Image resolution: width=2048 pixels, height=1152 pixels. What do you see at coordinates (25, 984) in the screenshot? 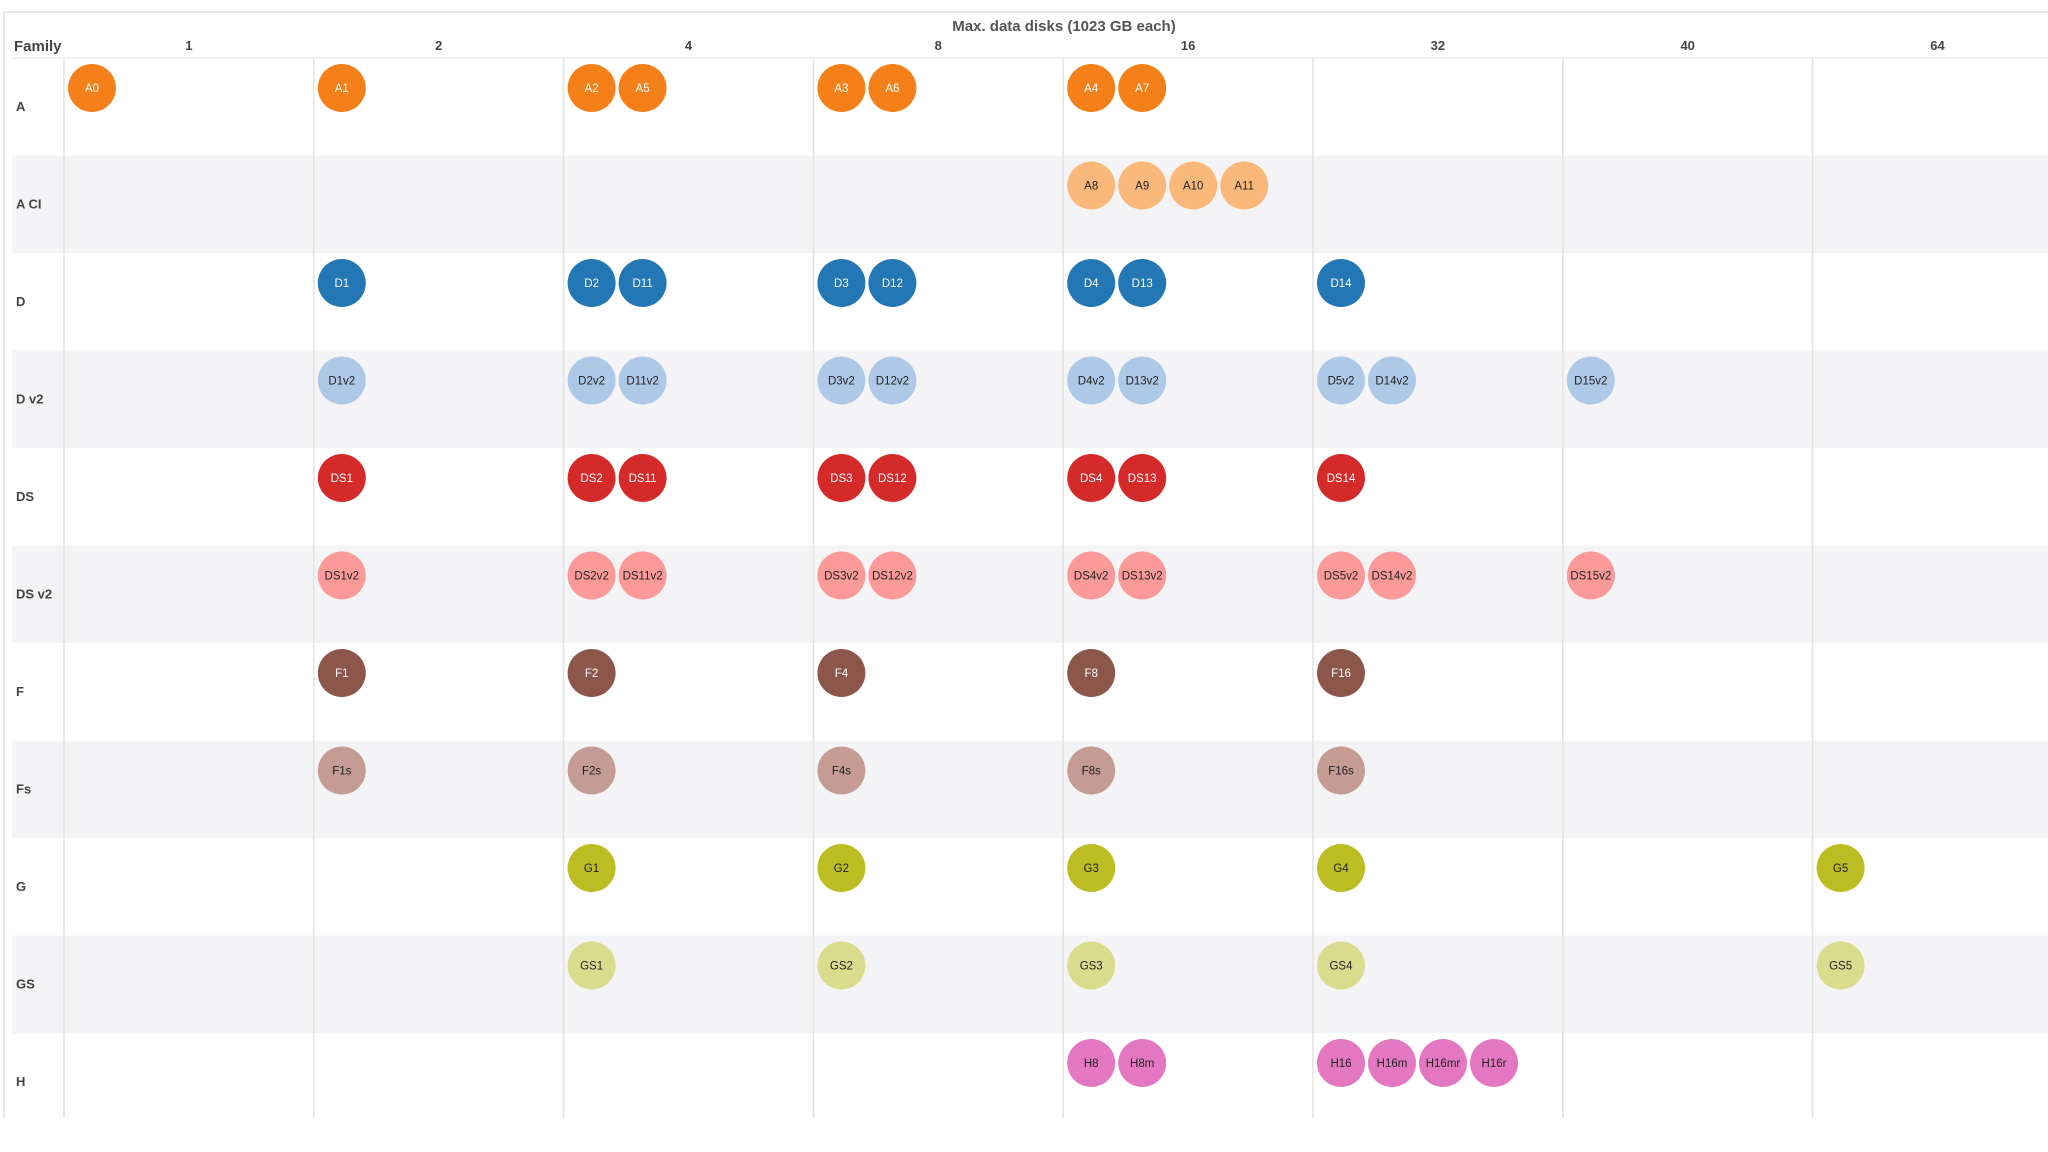
I see `row-label: GS` at bounding box center [25, 984].